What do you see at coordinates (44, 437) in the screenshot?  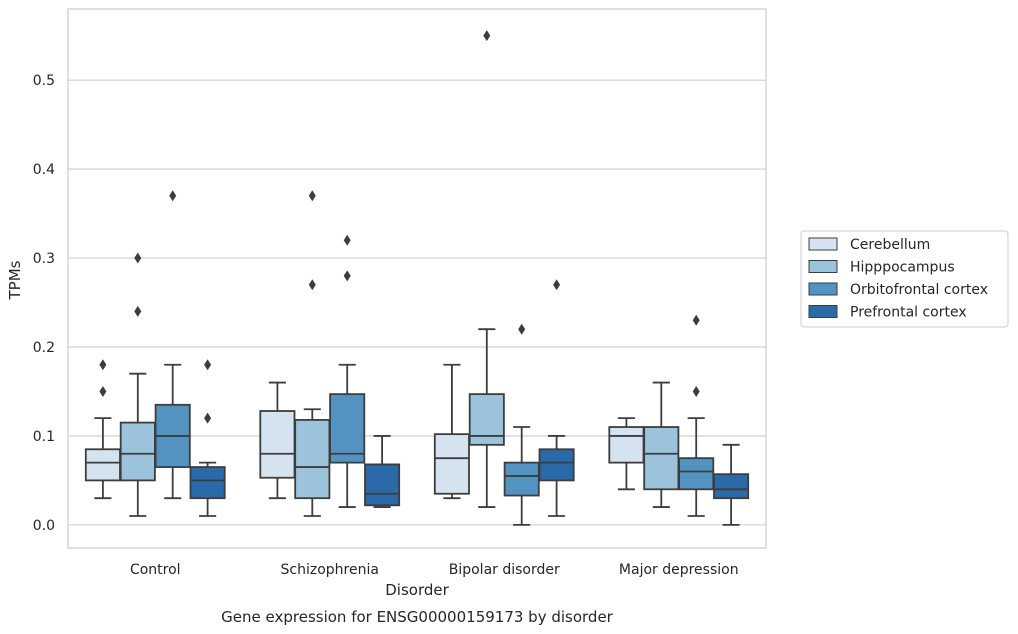 I see `y-tick-label: 0.1` at bounding box center [44, 437].